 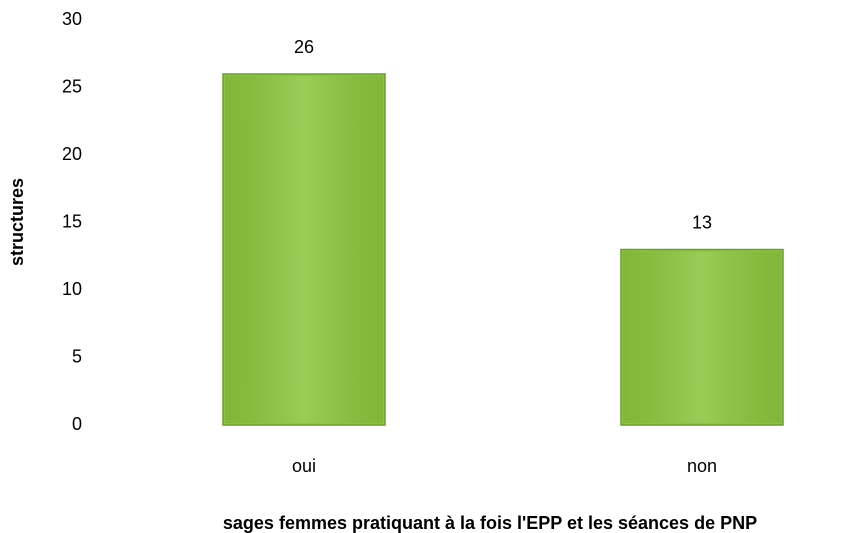 What do you see at coordinates (72, 289) in the screenshot?
I see `y-tick-label: 10` at bounding box center [72, 289].